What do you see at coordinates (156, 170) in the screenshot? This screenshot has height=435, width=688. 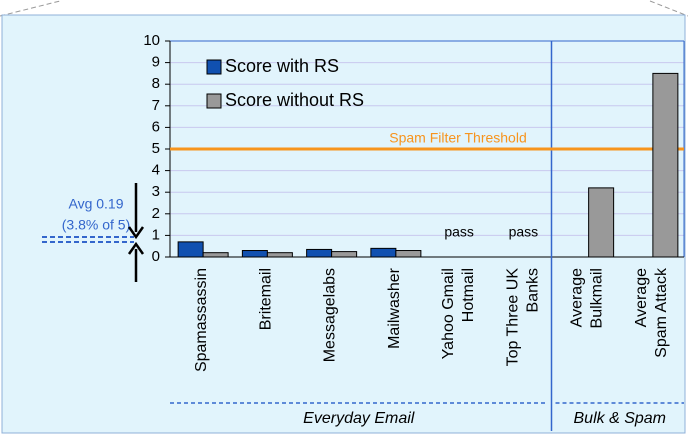 I see `y-tick-label: 4` at bounding box center [156, 170].